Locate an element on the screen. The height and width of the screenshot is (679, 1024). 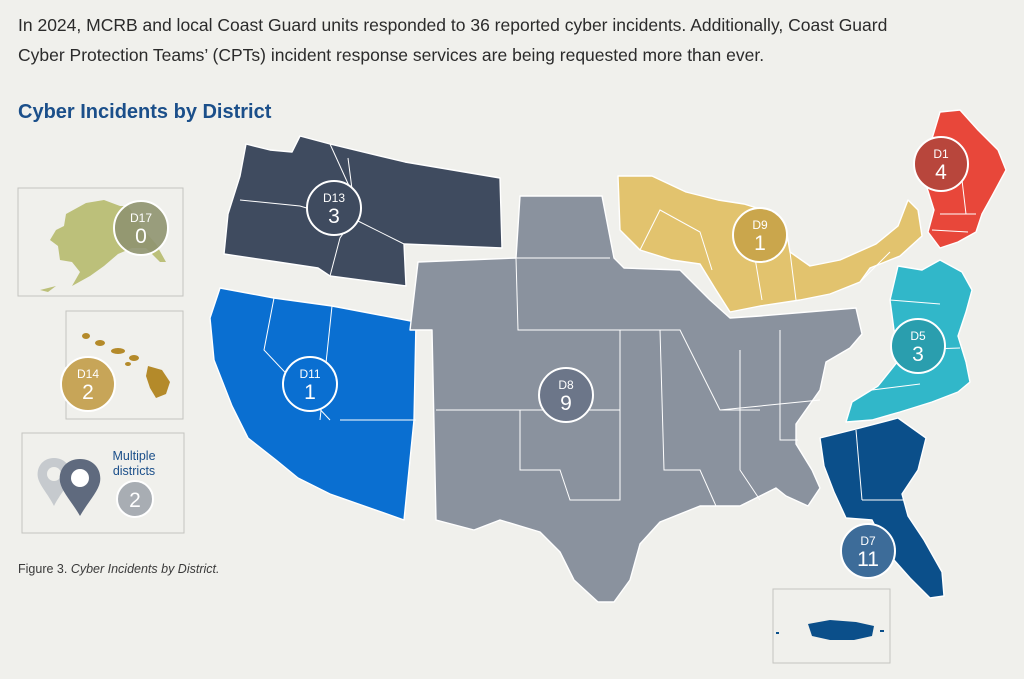
badge-d1: D1 4 is located at coordinates (941, 164).